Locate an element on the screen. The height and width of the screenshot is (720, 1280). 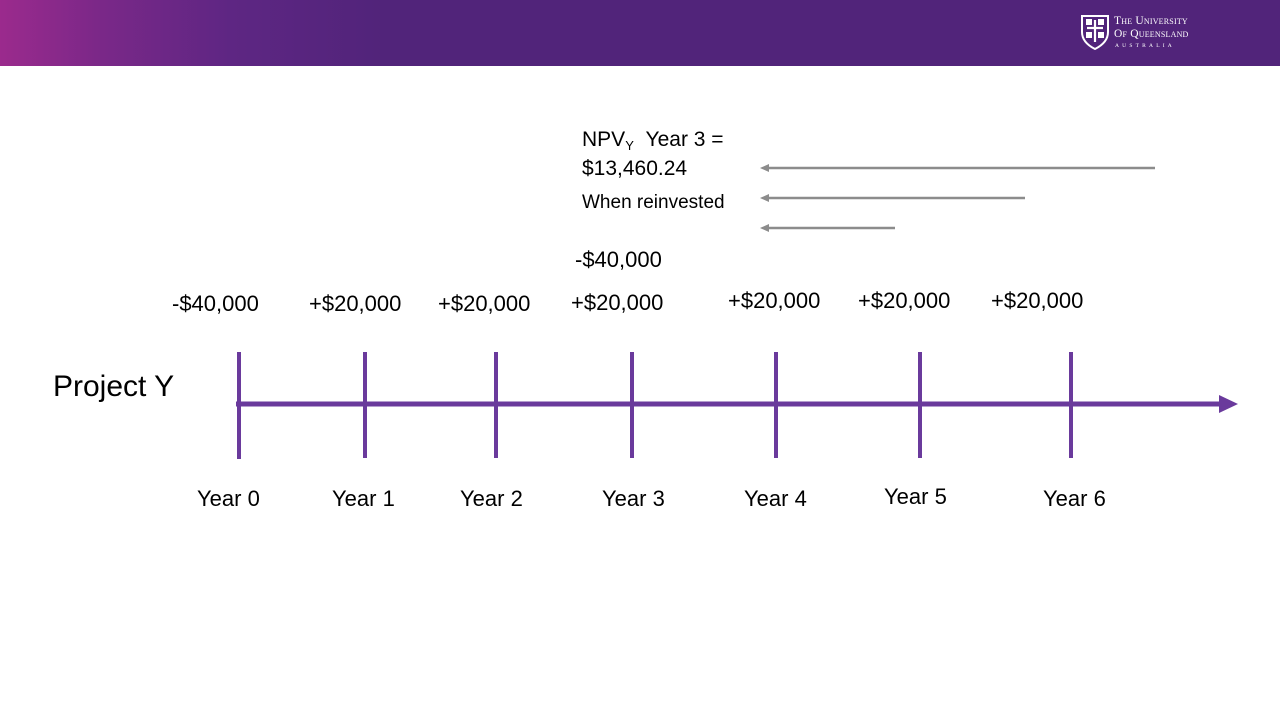
cashflow-year-6: +$20,000 is located at coordinates (1037, 300).